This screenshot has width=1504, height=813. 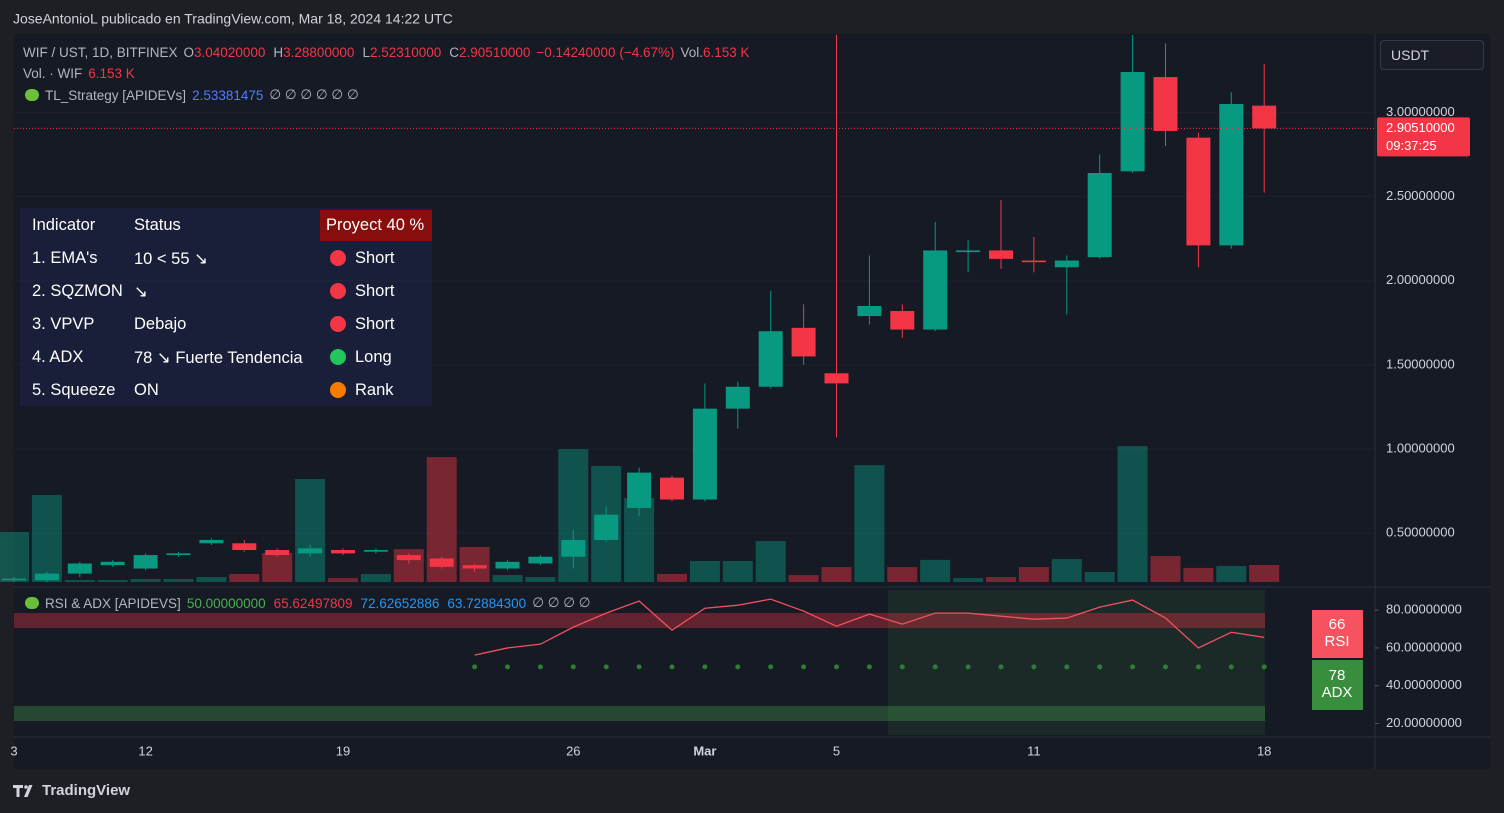 What do you see at coordinates (86, 790) in the screenshot?
I see `brand: TradingView` at bounding box center [86, 790].